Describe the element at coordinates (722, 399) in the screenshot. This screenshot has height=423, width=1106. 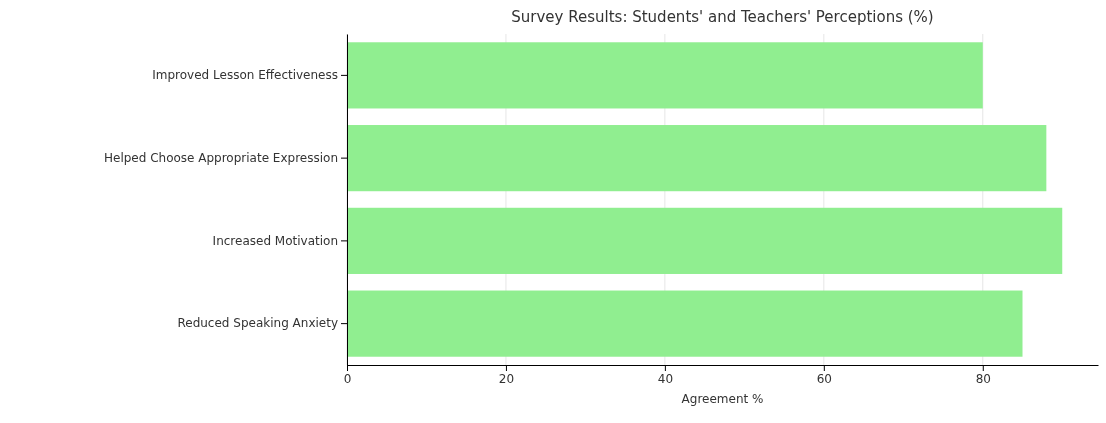
I see `x-axis-title: Agreement %` at that location.